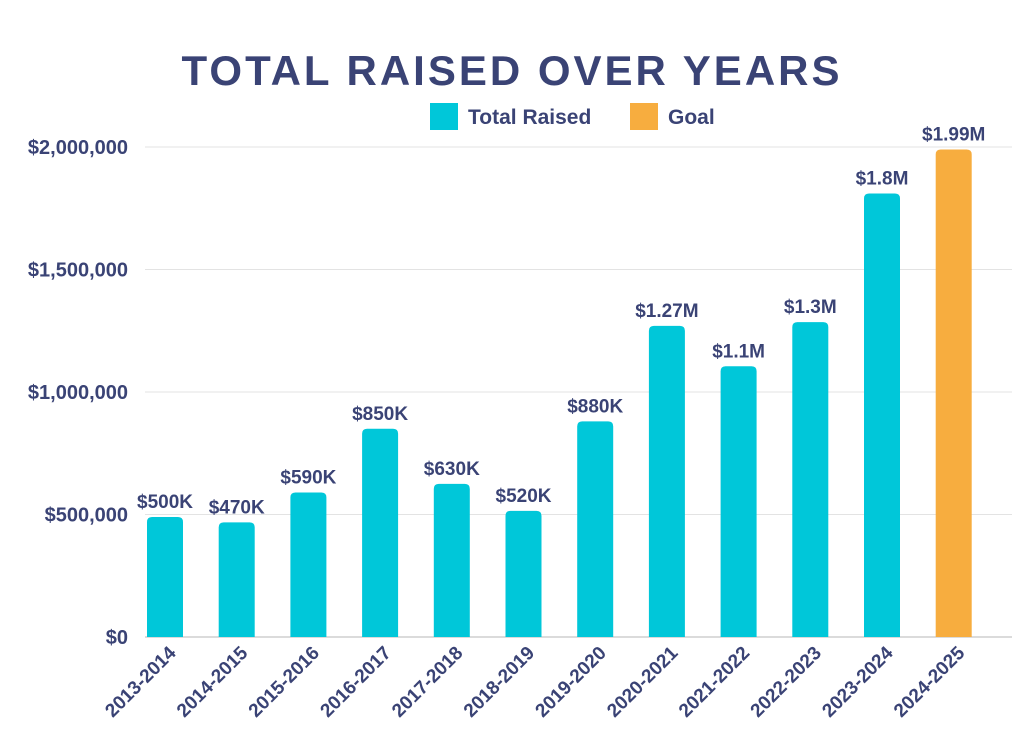 Image resolution: width=1024 pixels, height=743 pixels. I want to click on bar-total-raised-2023-2024, so click(882, 415).